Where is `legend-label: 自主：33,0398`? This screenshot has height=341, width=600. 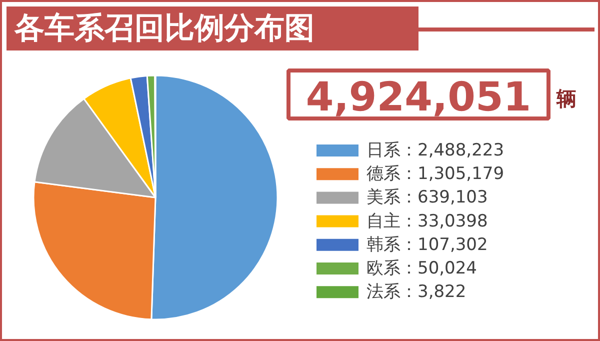
legend-label: 自主：33,0398 is located at coordinates (427, 221).